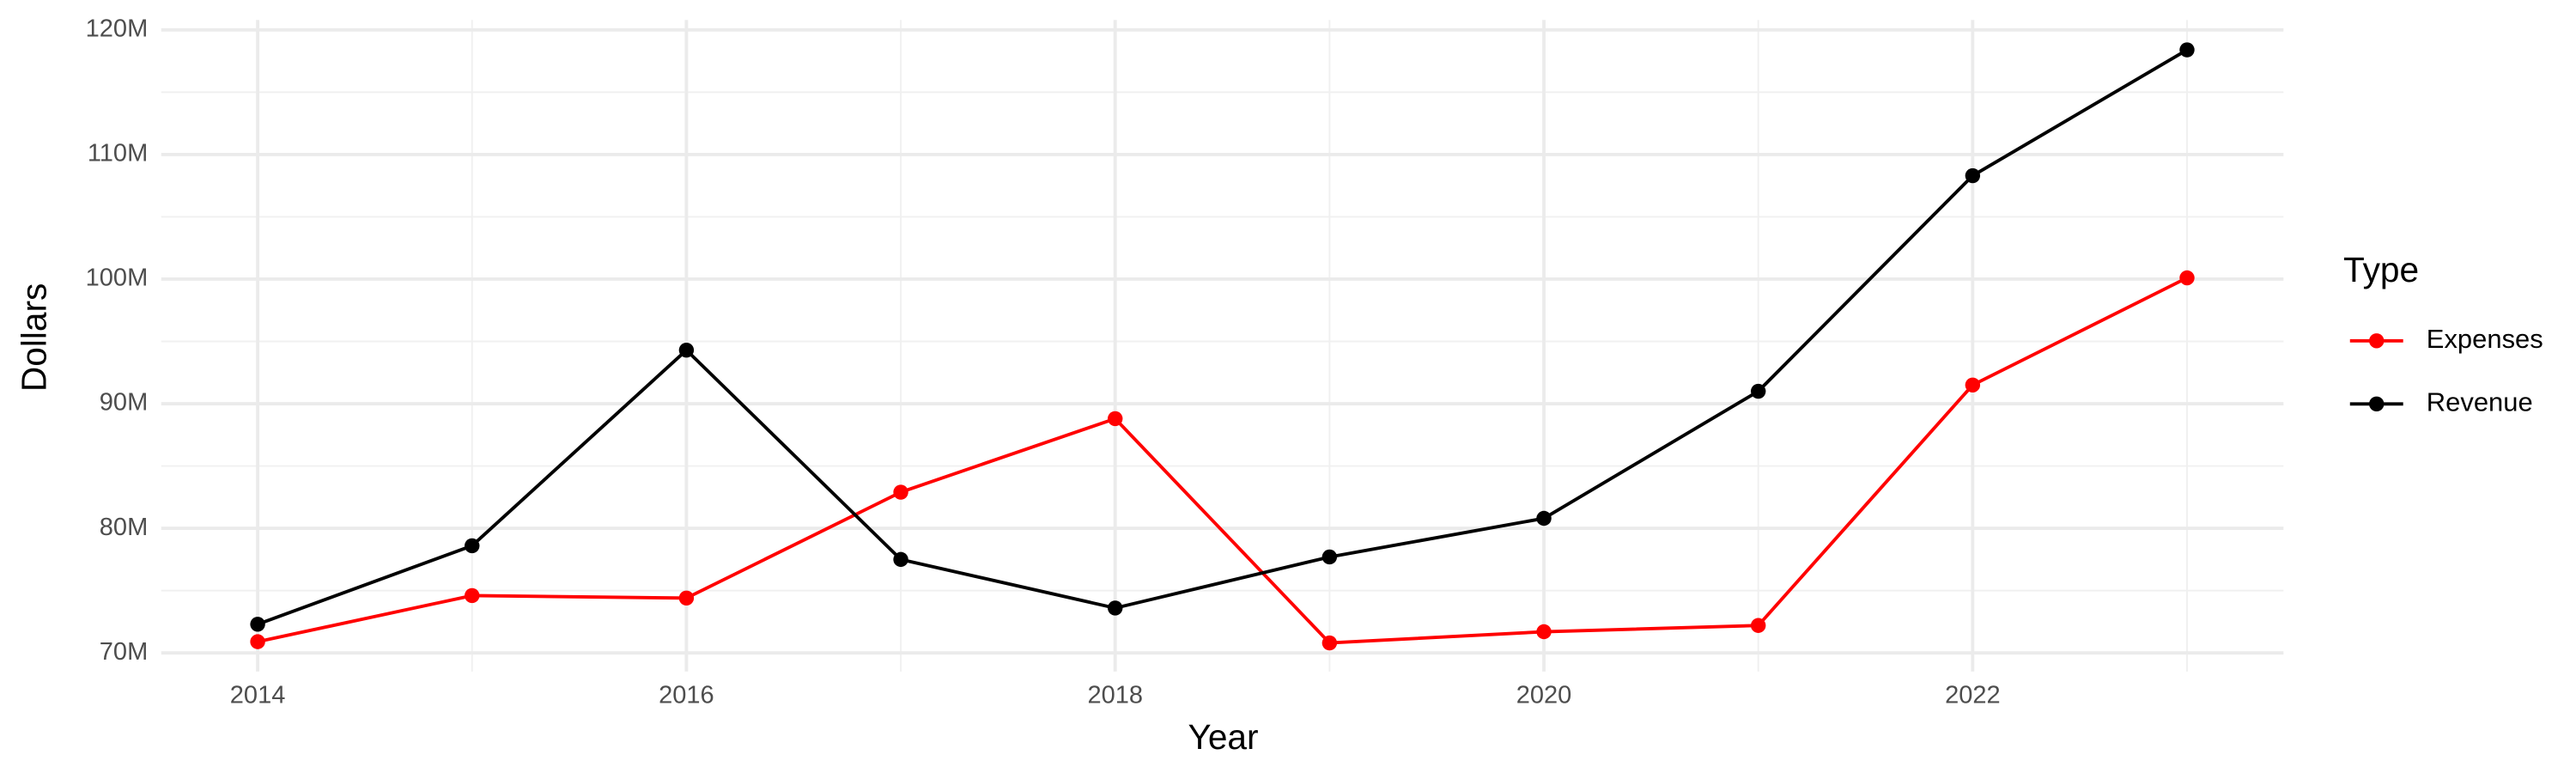 The width and height of the screenshot is (2576, 773). I want to click on x-axis-title: Year, so click(1223, 737).